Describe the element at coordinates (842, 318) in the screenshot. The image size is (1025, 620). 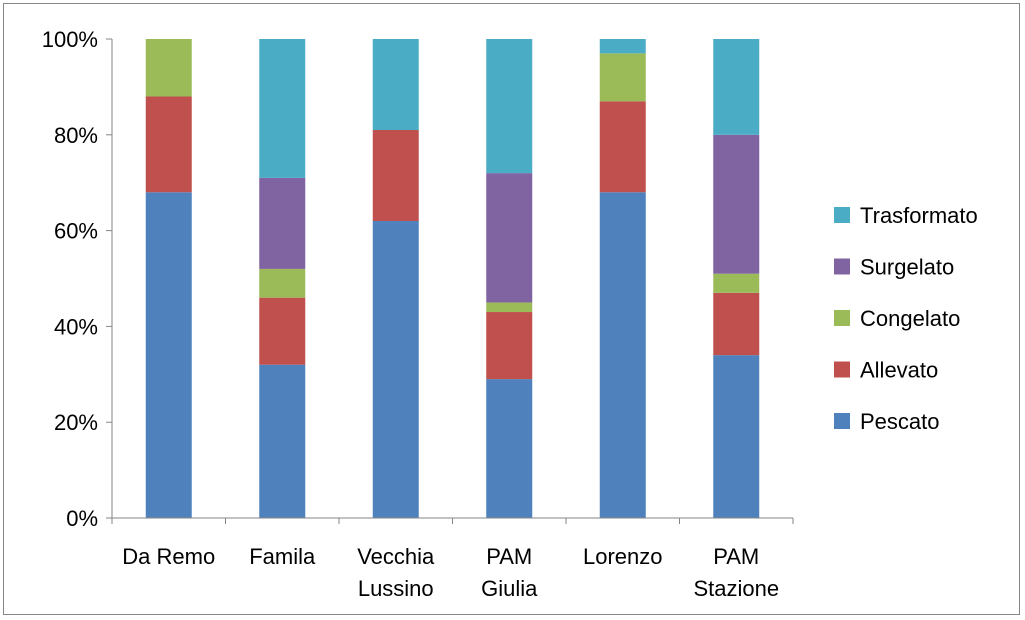
I see `legend-swatch-congelato` at that location.